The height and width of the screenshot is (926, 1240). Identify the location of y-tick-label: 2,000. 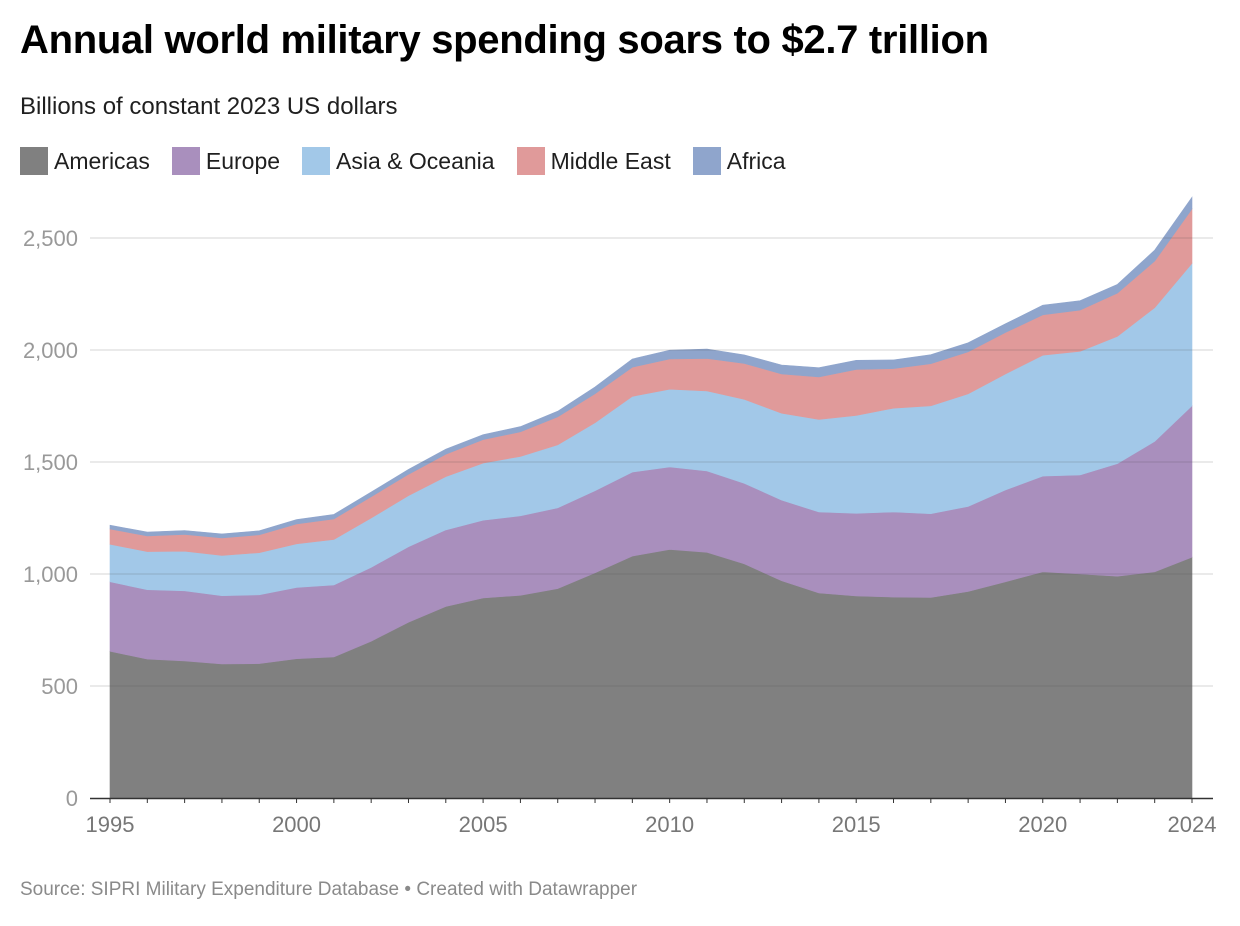
(50, 350).